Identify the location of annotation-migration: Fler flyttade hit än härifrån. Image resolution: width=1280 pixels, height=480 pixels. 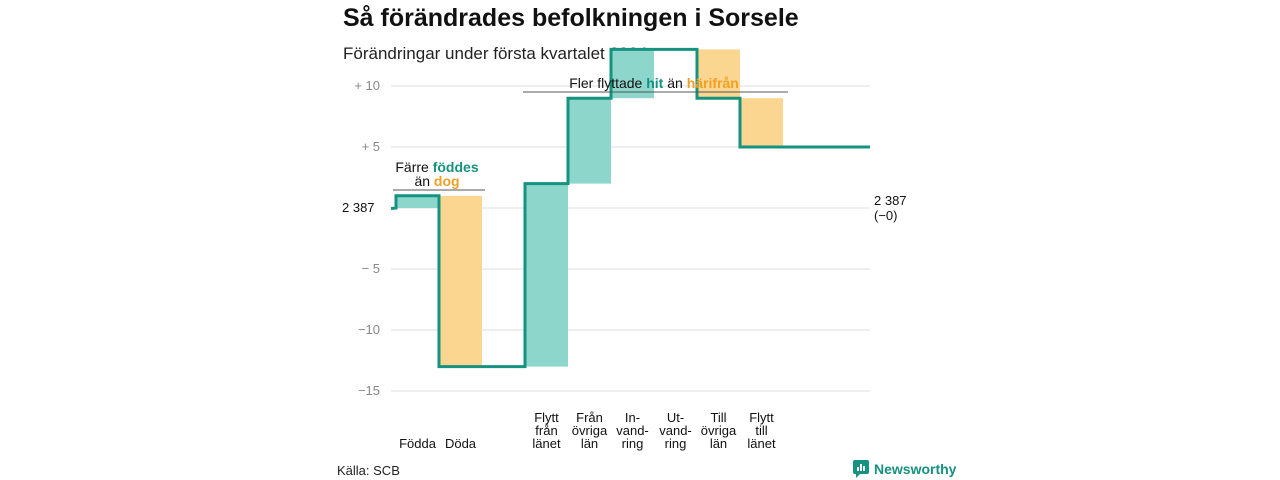
(654, 83).